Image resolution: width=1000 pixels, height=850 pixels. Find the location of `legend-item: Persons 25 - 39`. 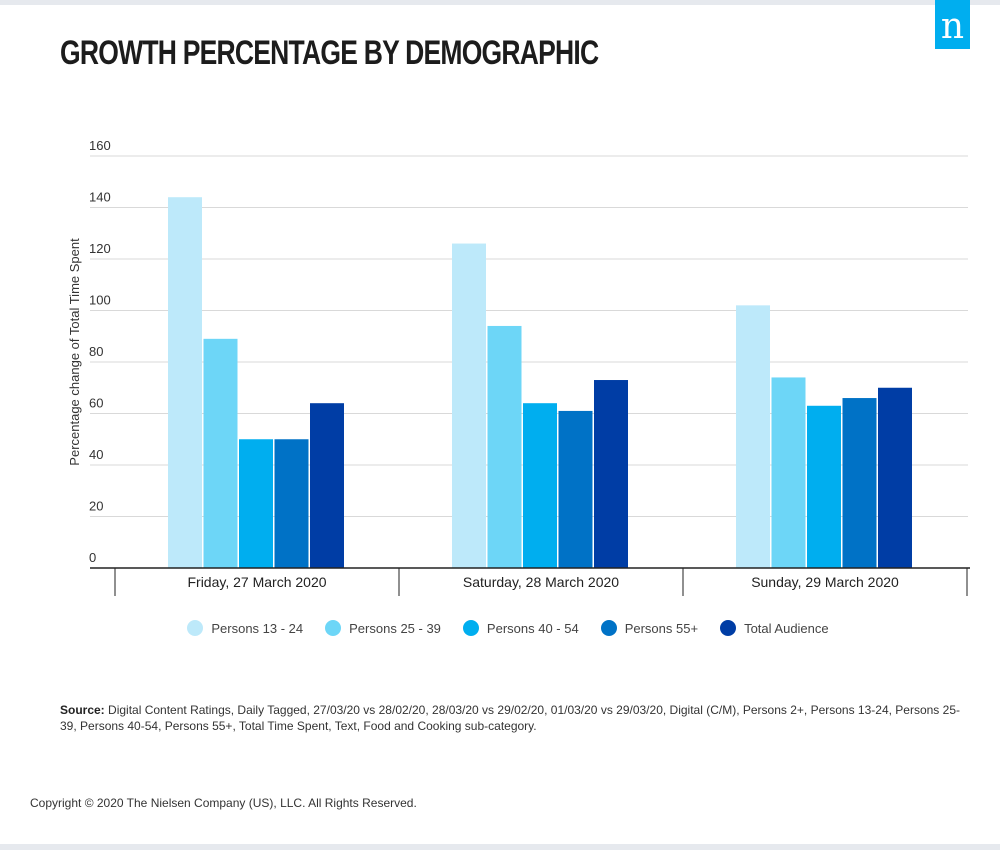

legend-item: Persons 25 - 39 is located at coordinates (383, 628).